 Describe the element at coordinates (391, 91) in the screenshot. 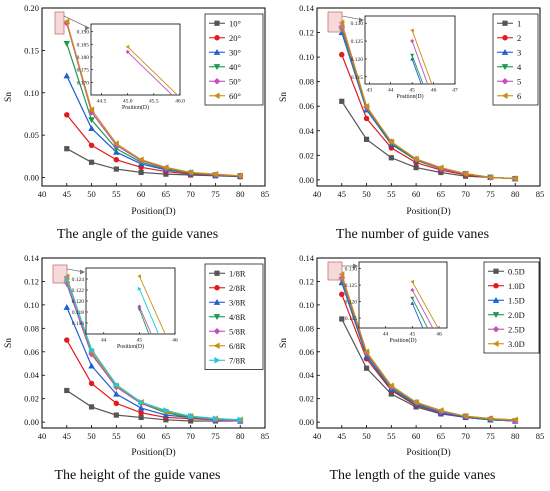

I see `inset-x-tick-label: 44` at that location.